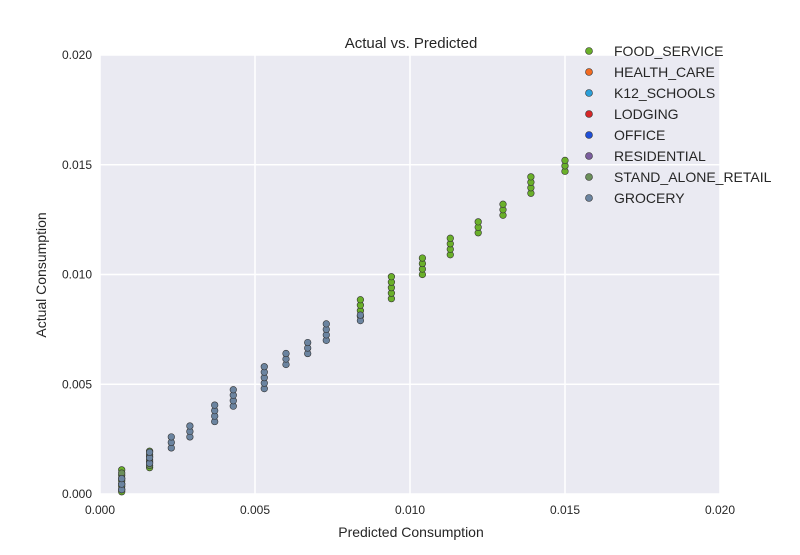 The image size is (800, 555). Describe the element at coordinates (664, 72) in the screenshot. I see `legend-label: HEALTH_CARE` at that location.